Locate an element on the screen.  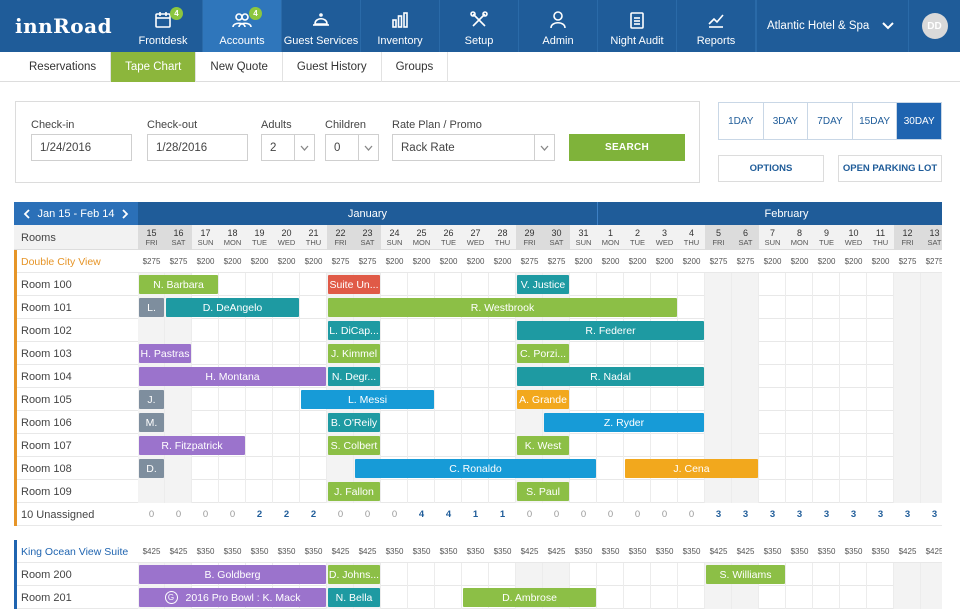
tab-tape-chart: Tape Chart is located at coordinates (154, 67).